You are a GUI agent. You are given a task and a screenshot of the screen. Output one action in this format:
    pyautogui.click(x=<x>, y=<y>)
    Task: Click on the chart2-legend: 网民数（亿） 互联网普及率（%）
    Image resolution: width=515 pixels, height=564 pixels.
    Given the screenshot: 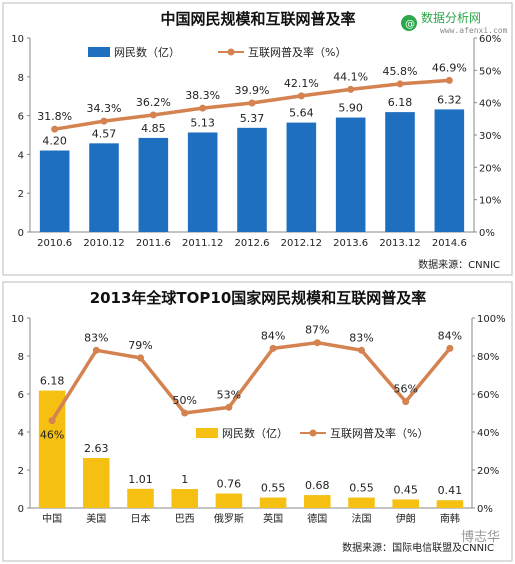 What is the action you would take?
    pyautogui.click(x=312, y=433)
    